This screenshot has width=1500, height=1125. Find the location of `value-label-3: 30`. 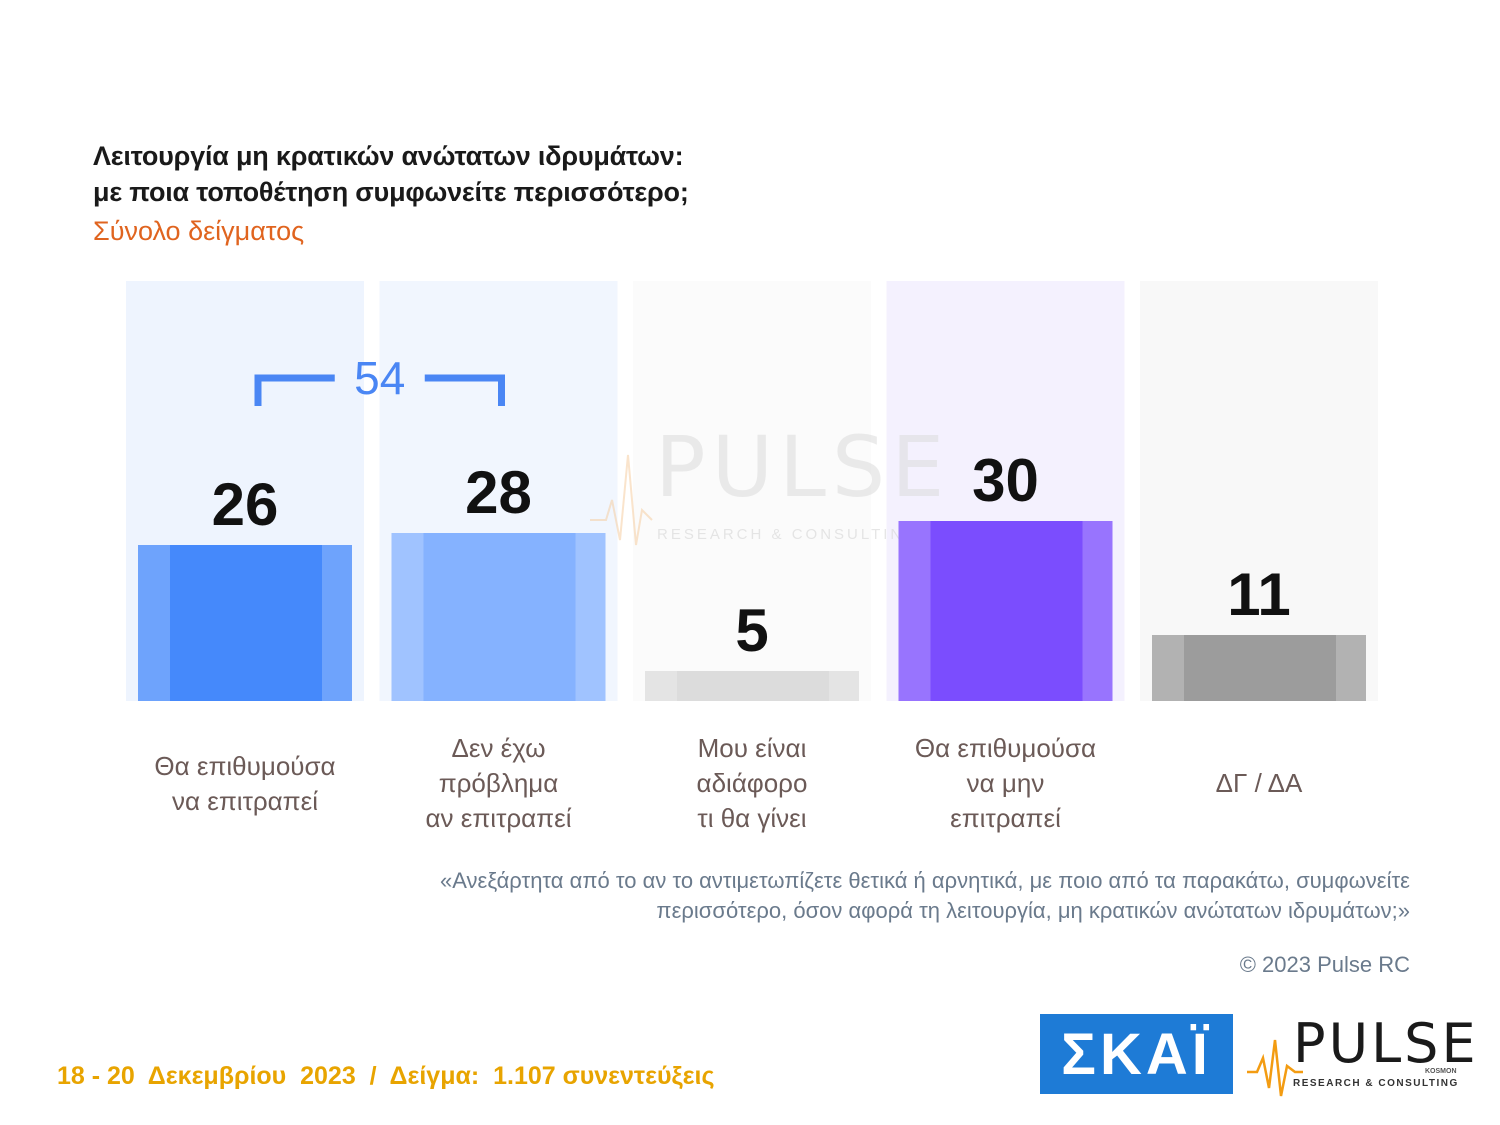

value-label-3: 30 is located at coordinates (1005, 480).